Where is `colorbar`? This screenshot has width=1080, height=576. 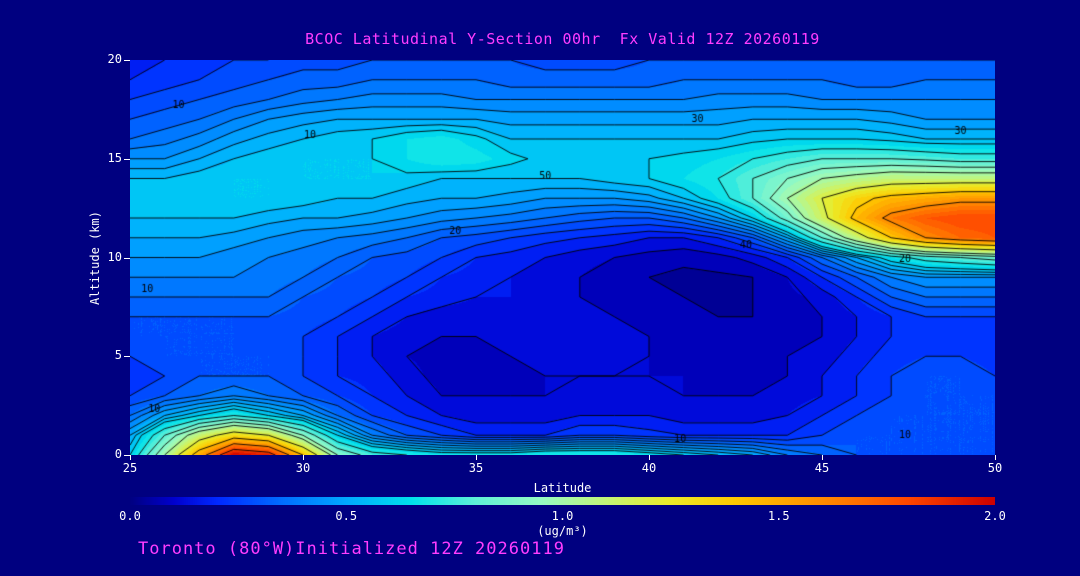
colorbar is located at coordinates (562, 501).